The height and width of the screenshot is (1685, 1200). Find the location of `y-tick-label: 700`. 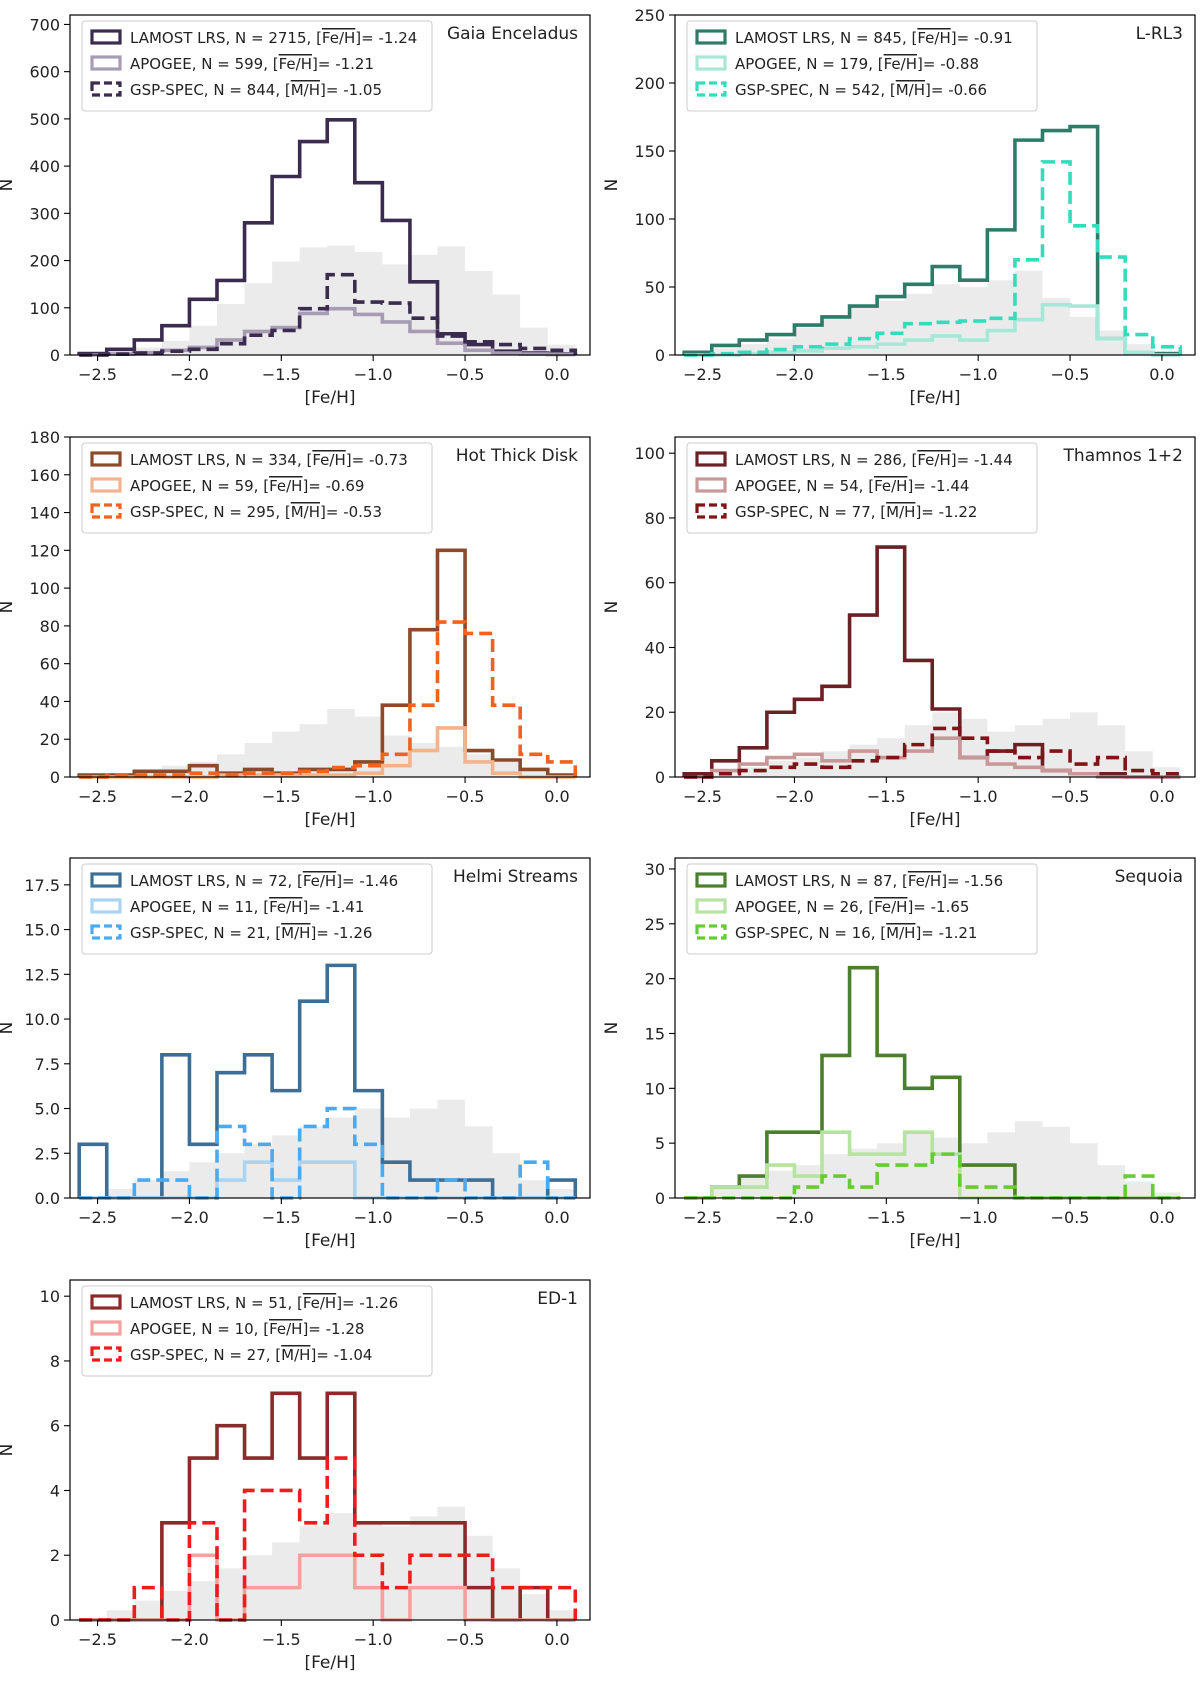

y-tick-label: 700 is located at coordinates (44, 24).